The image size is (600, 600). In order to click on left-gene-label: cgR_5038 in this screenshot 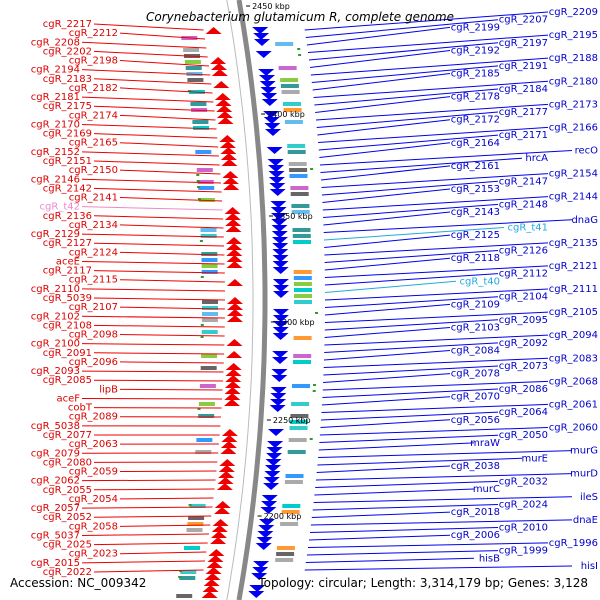, I will do `click(55, 426)`.